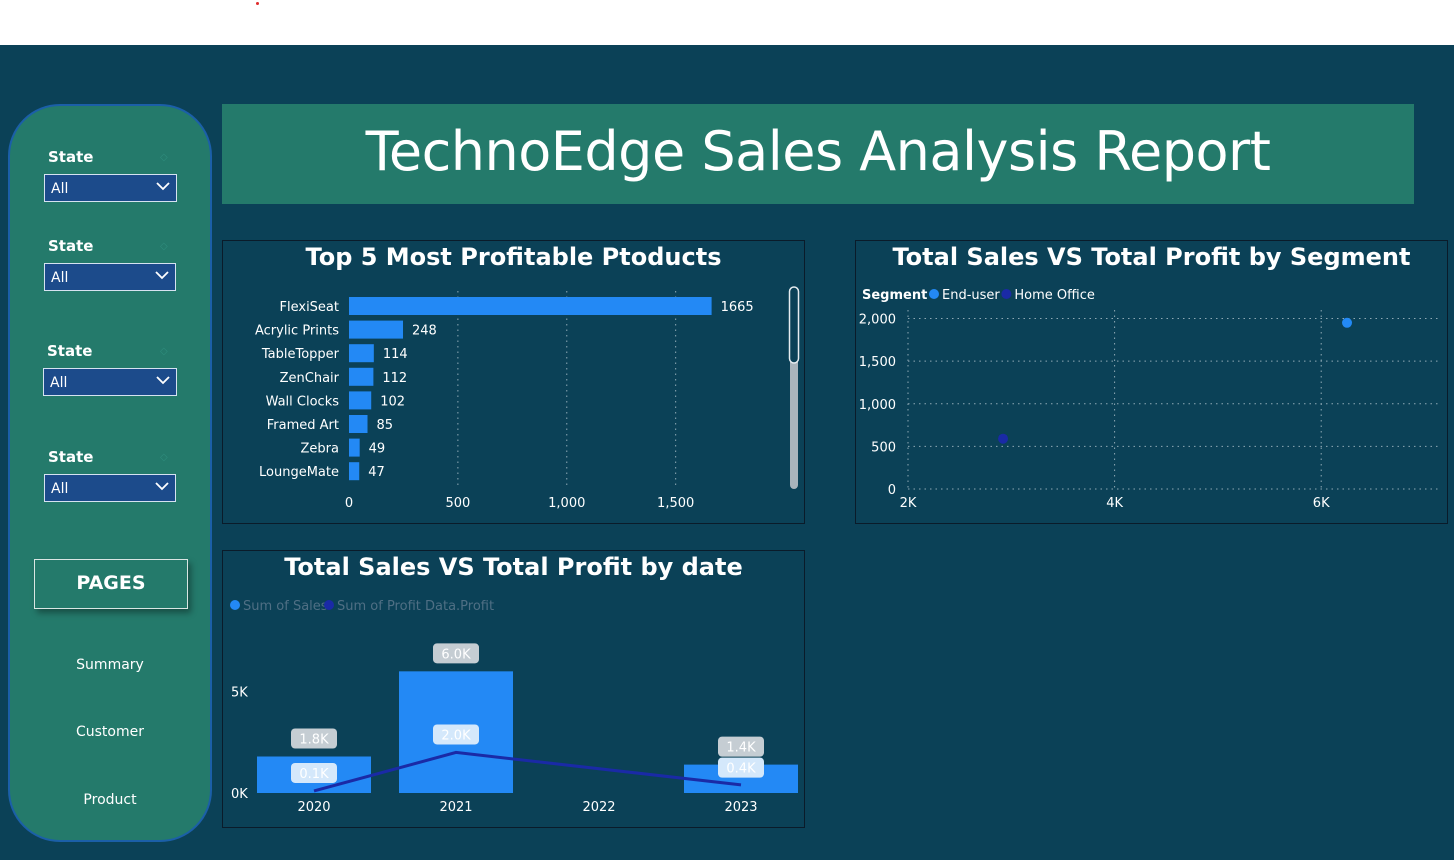  I want to click on x-tick-label: 1,000, so click(566, 503).